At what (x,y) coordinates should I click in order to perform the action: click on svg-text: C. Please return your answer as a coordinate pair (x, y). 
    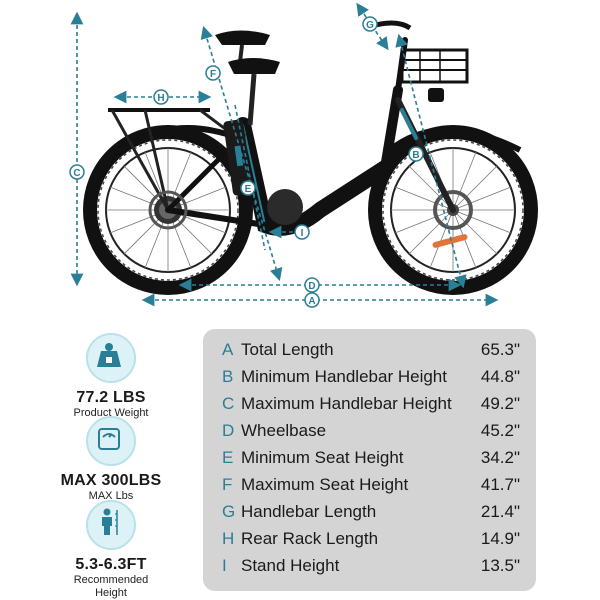
    Looking at the image, I should click on (76, 173).